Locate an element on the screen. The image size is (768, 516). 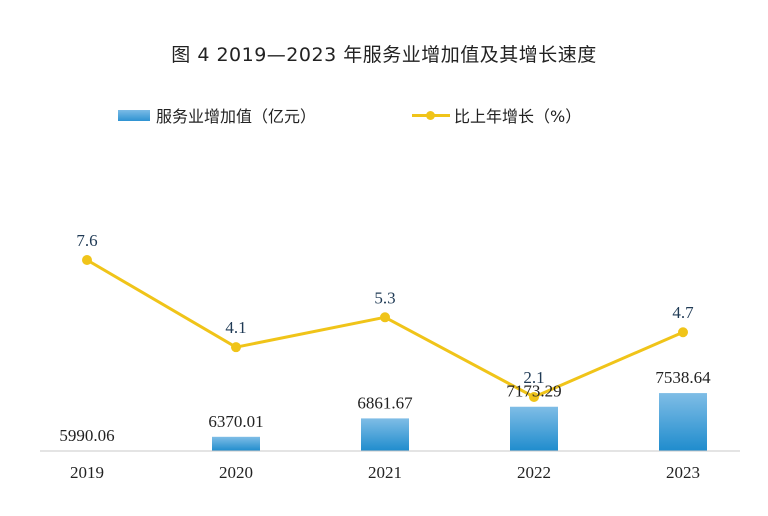
growth-point-2021 is located at coordinates (385, 317).